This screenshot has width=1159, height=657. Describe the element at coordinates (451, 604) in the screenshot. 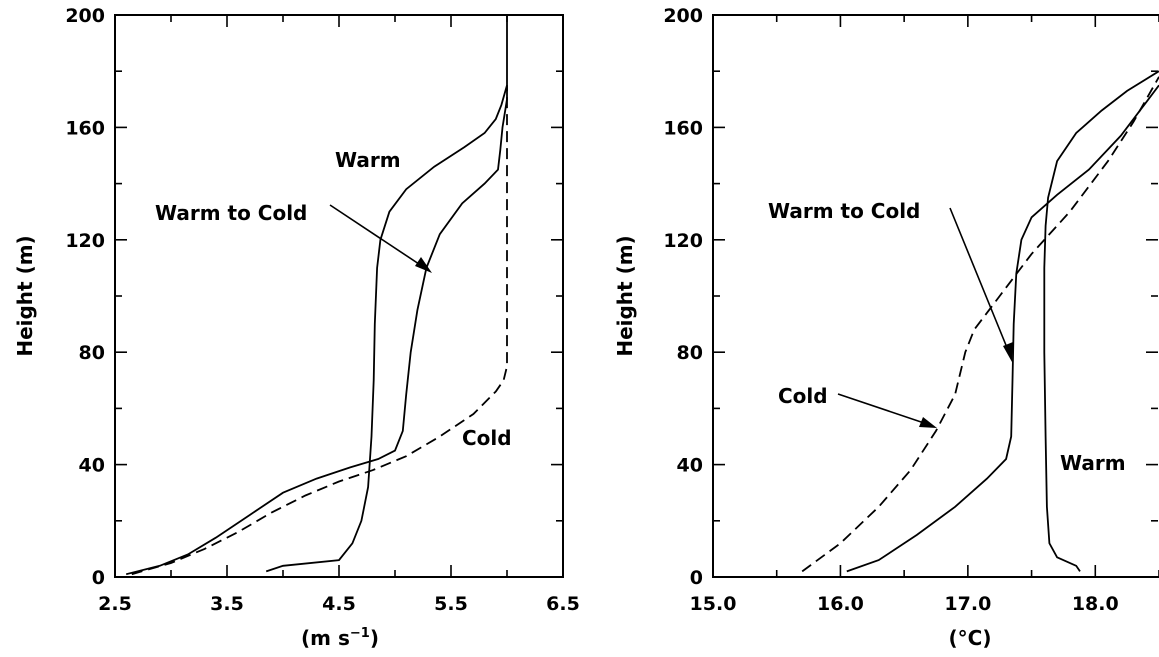

I see `x-tick-label: 5.5` at that location.